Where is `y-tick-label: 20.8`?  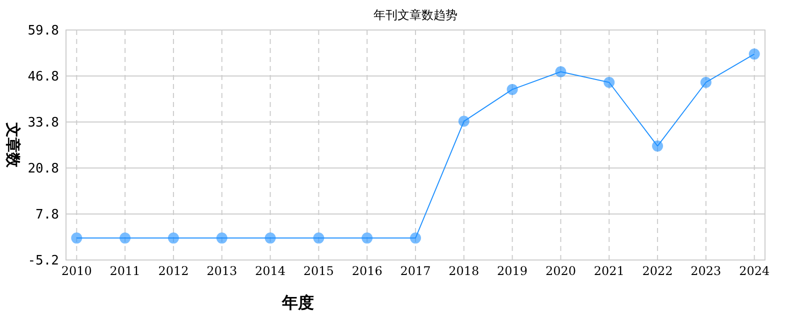 y-tick-label: 20.8 is located at coordinates (43, 169).